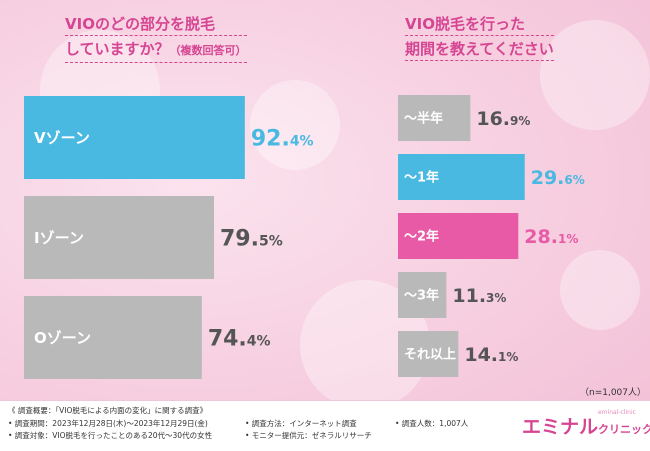  What do you see at coordinates (560, 427) in the screenshot?
I see `logo-main: エミナル` at bounding box center [560, 427].